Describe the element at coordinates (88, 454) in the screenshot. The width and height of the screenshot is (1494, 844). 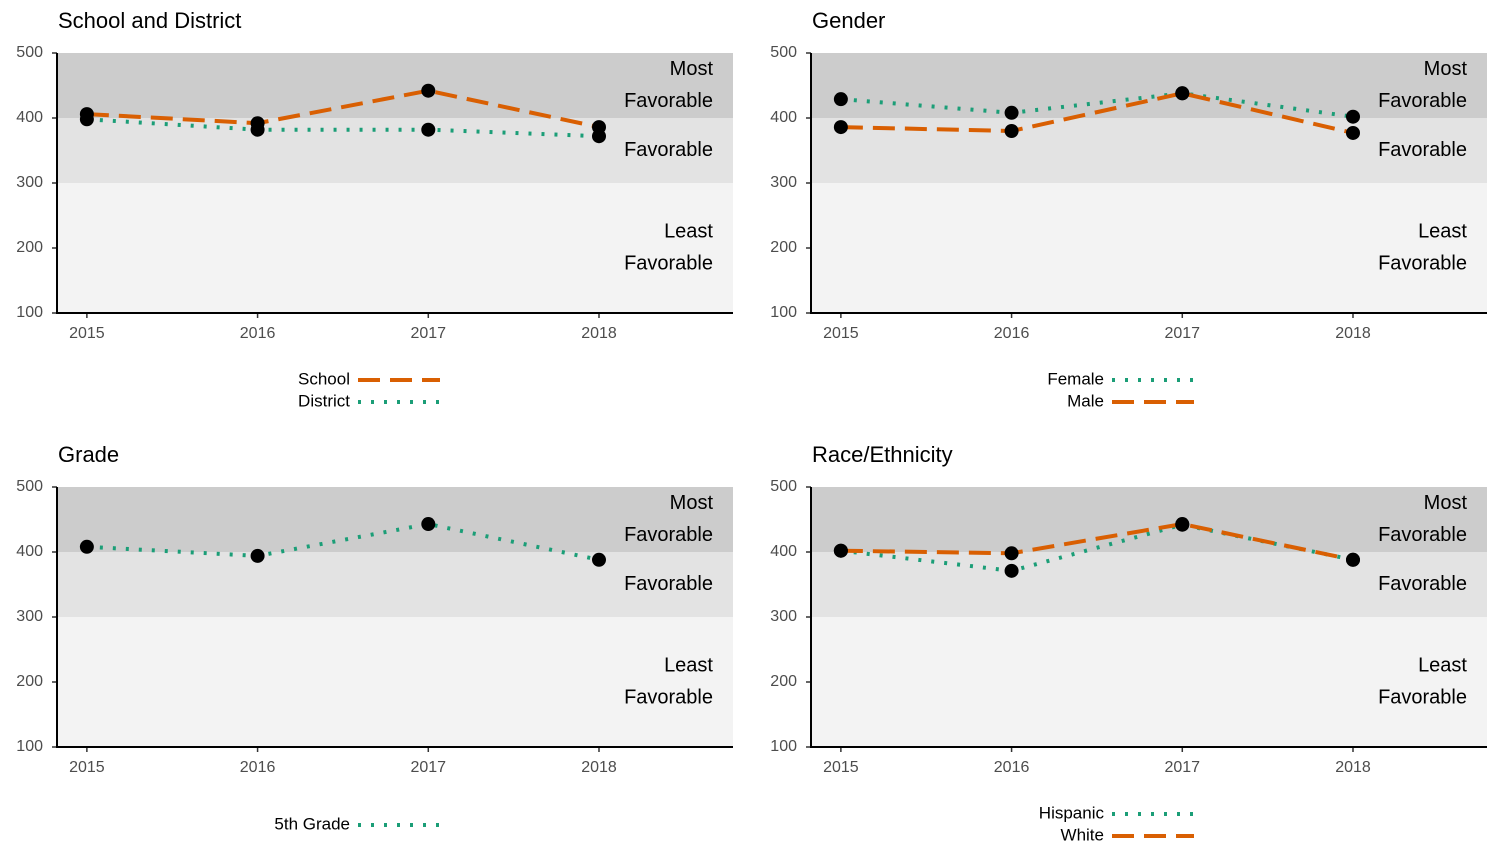
I see `chart-title: Grade` at that location.